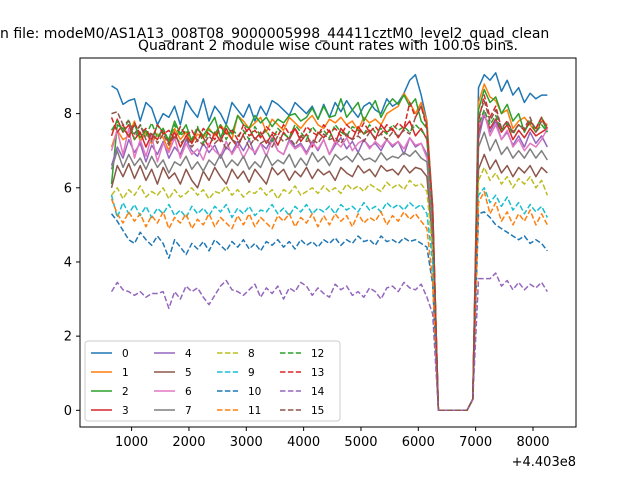  I want to click on legend-label: 12, so click(317, 354).